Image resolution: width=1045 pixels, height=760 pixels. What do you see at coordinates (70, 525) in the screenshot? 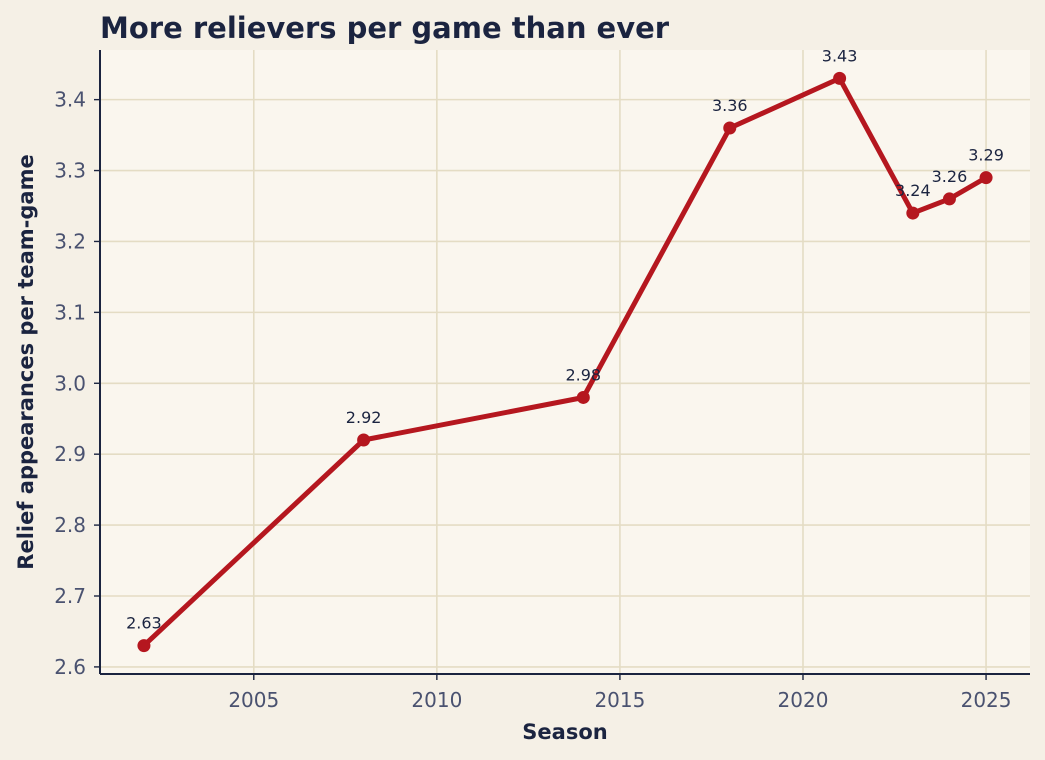
I see `y-tick-label: 2.8` at bounding box center [70, 525].